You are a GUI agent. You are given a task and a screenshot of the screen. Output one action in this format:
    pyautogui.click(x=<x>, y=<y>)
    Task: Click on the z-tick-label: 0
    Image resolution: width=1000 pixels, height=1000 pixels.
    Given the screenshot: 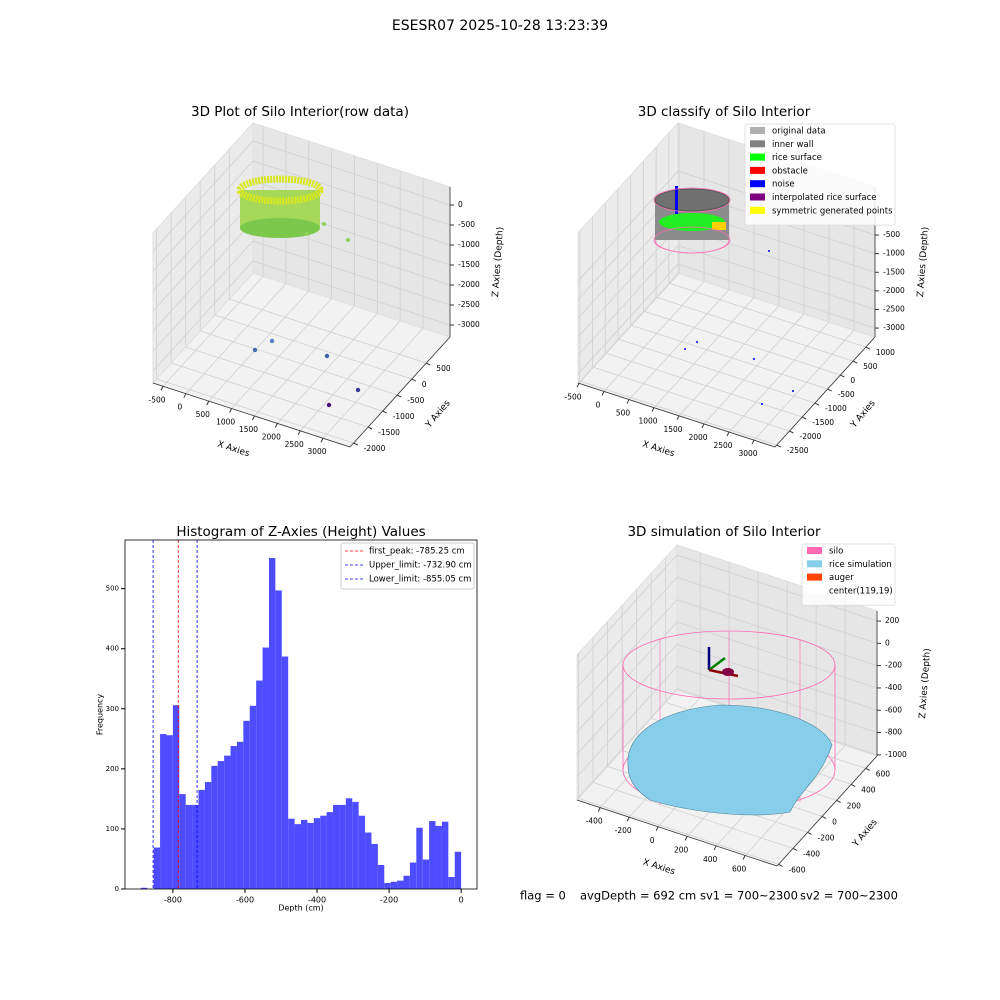 What is the action you would take?
    pyautogui.click(x=460, y=204)
    